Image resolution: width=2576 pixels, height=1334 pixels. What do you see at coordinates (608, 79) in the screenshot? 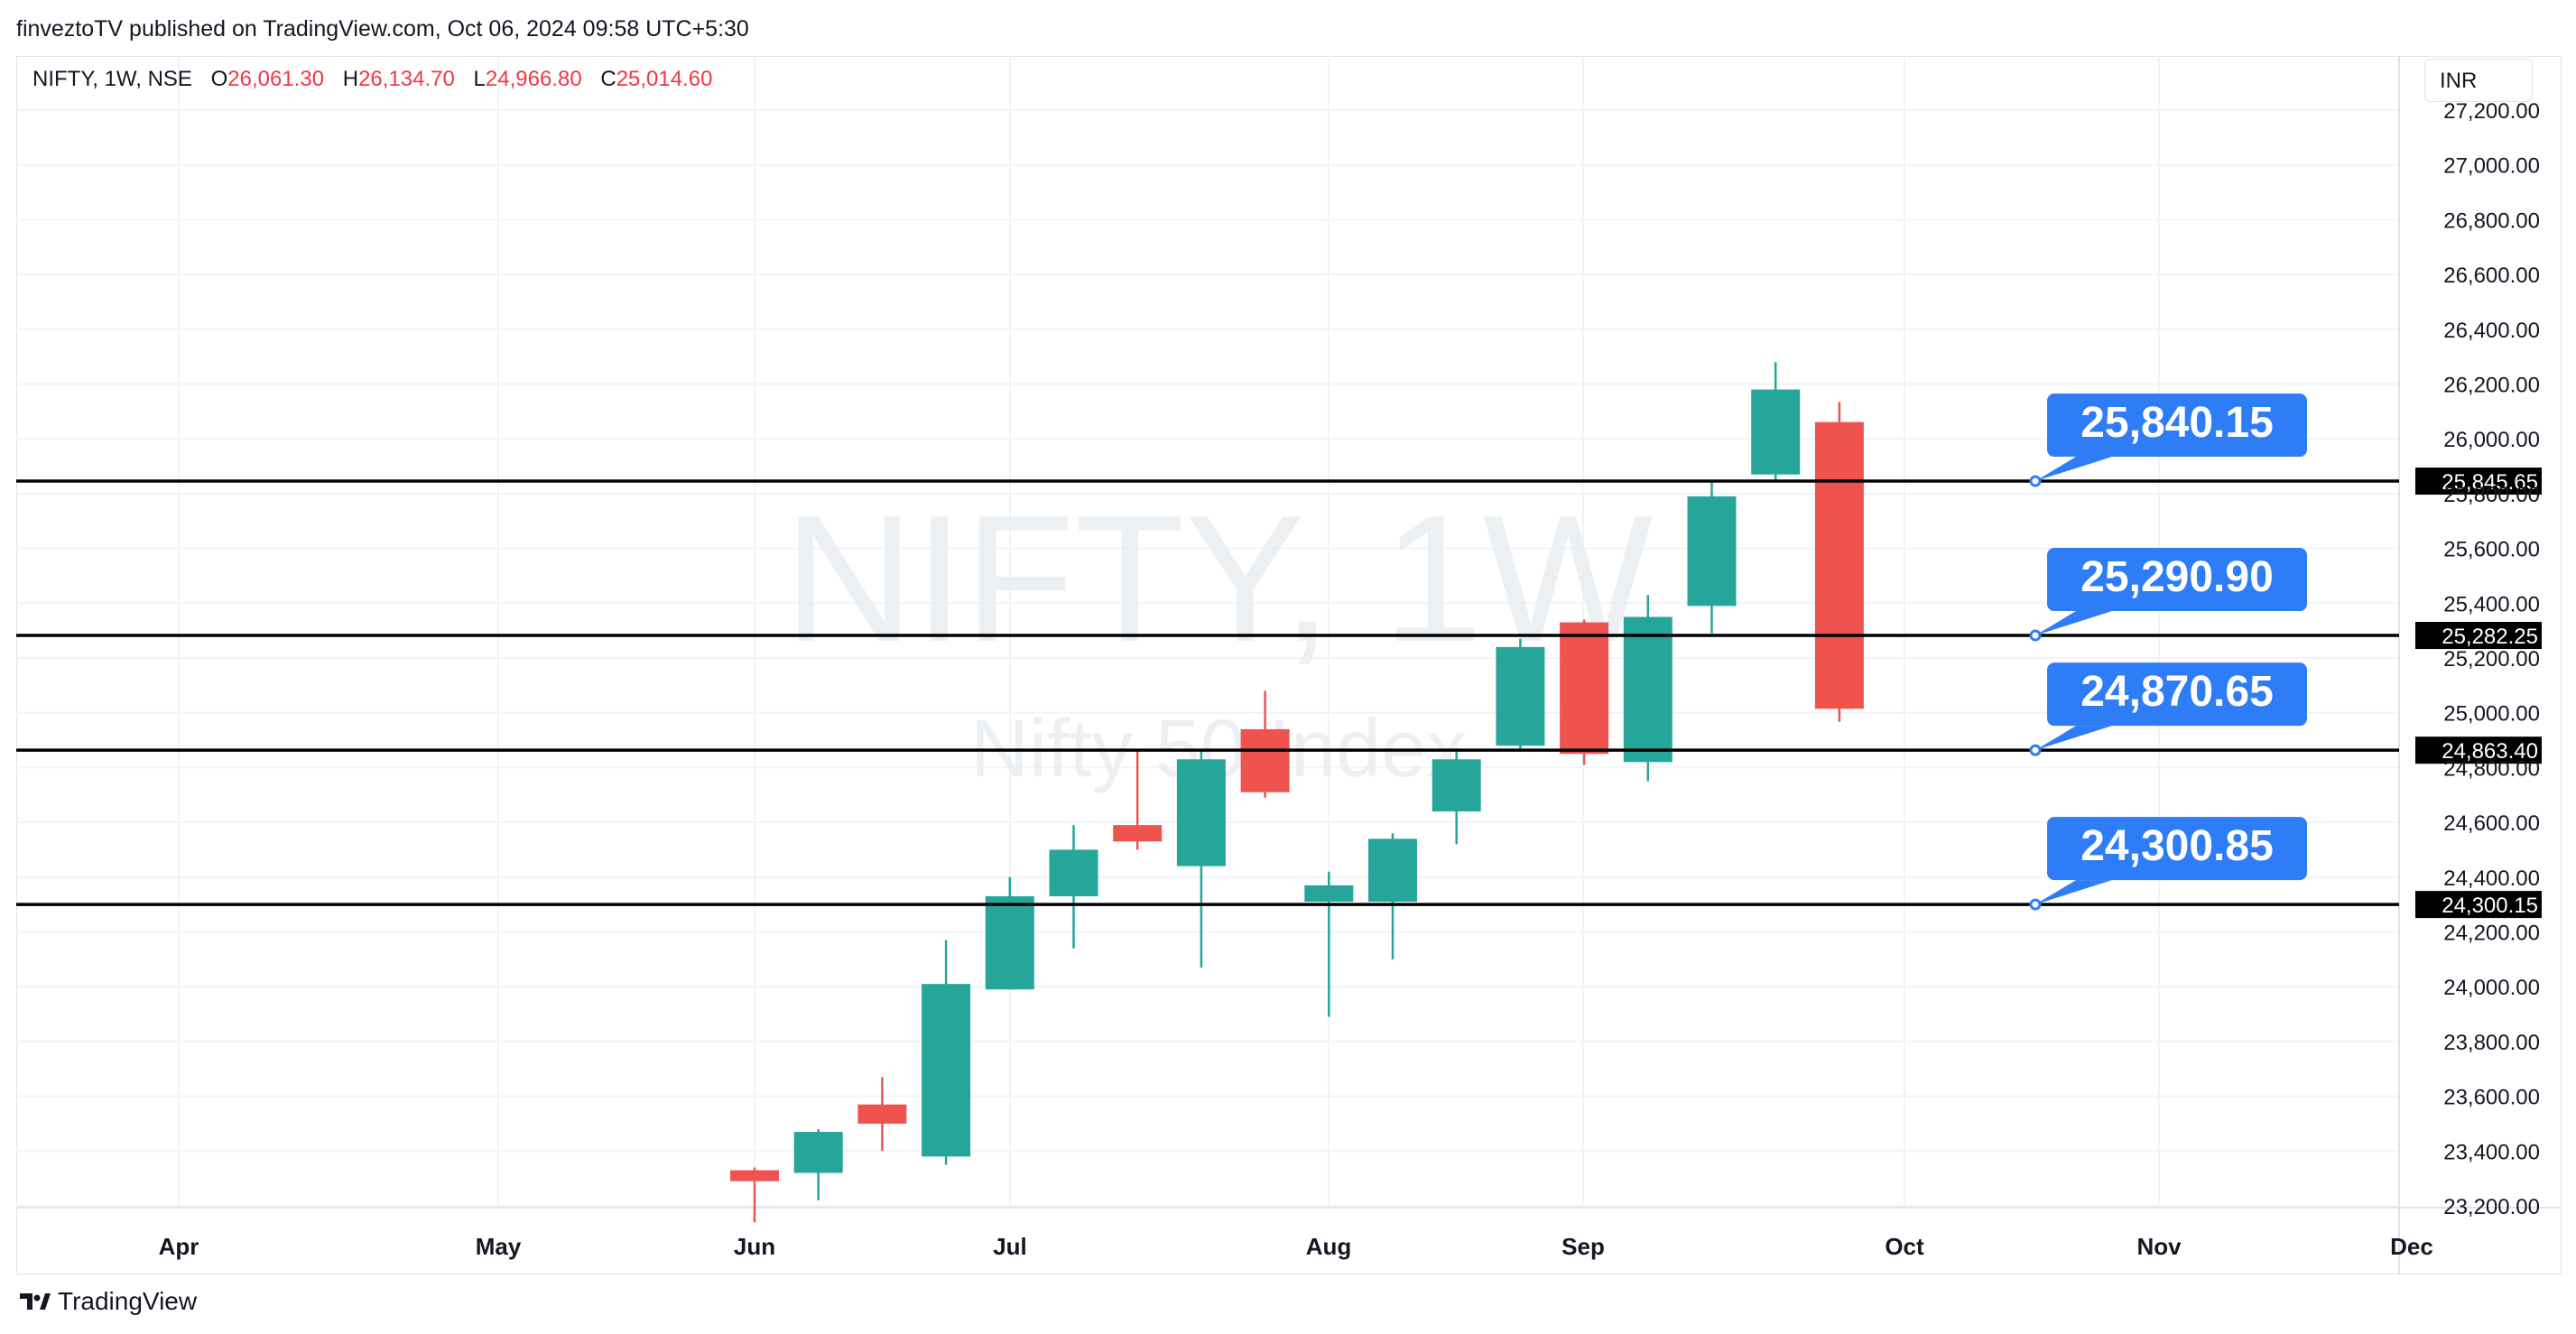
I see `close-label: C` at bounding box center [608, 79].